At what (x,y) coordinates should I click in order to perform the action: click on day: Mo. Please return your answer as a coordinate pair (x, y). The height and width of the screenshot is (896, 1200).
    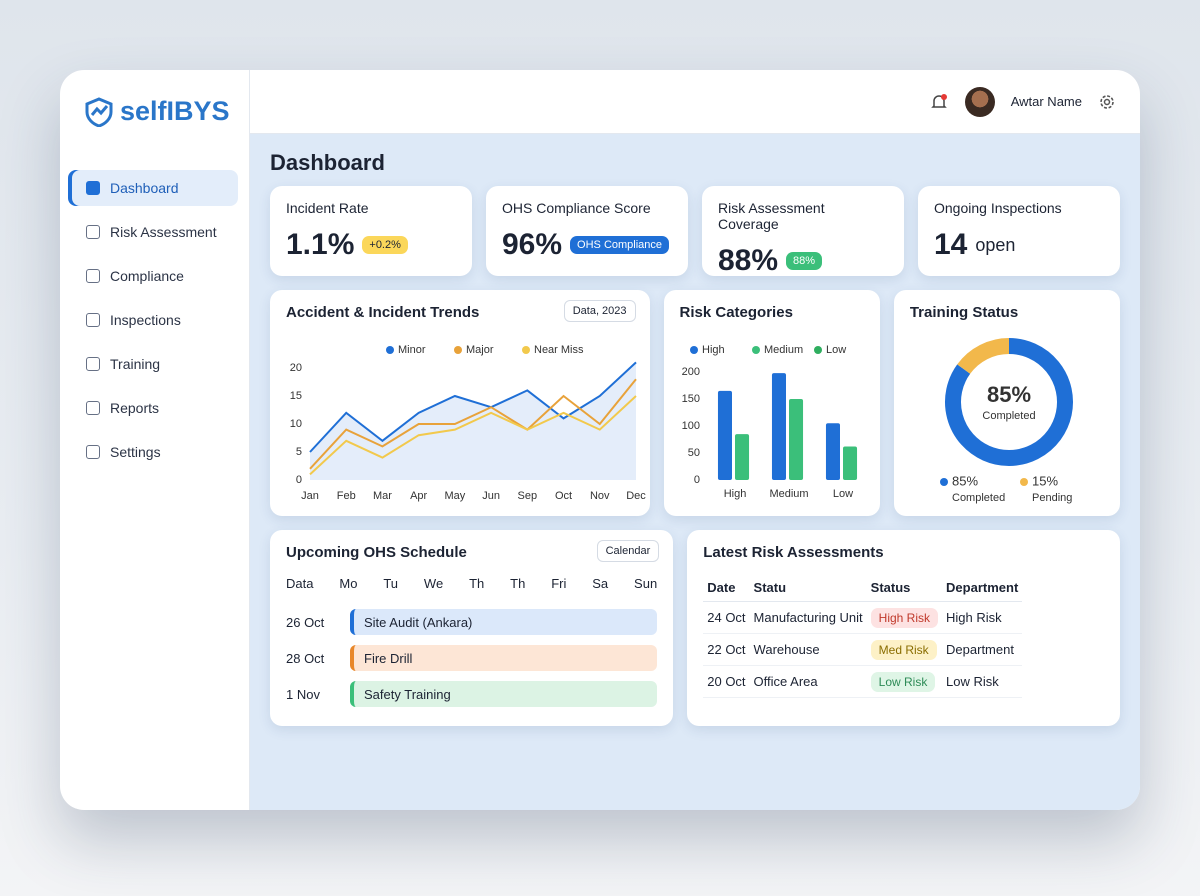
    Looking at the image, I should click on (348, 583).